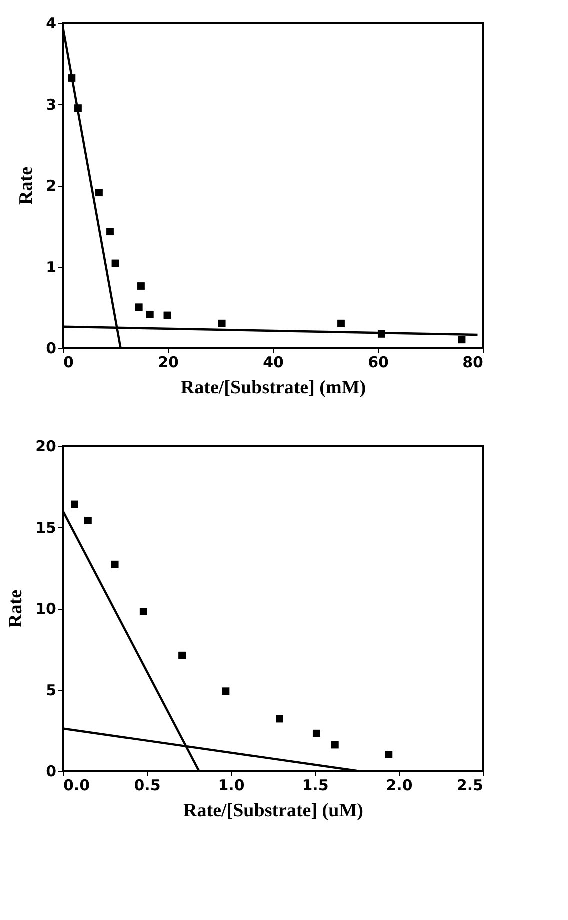 This screenshot has width=568, height=920. Describe the element at coordinates (69, 363) in the screenshot. I see `x-tick-label: 0` at that location.